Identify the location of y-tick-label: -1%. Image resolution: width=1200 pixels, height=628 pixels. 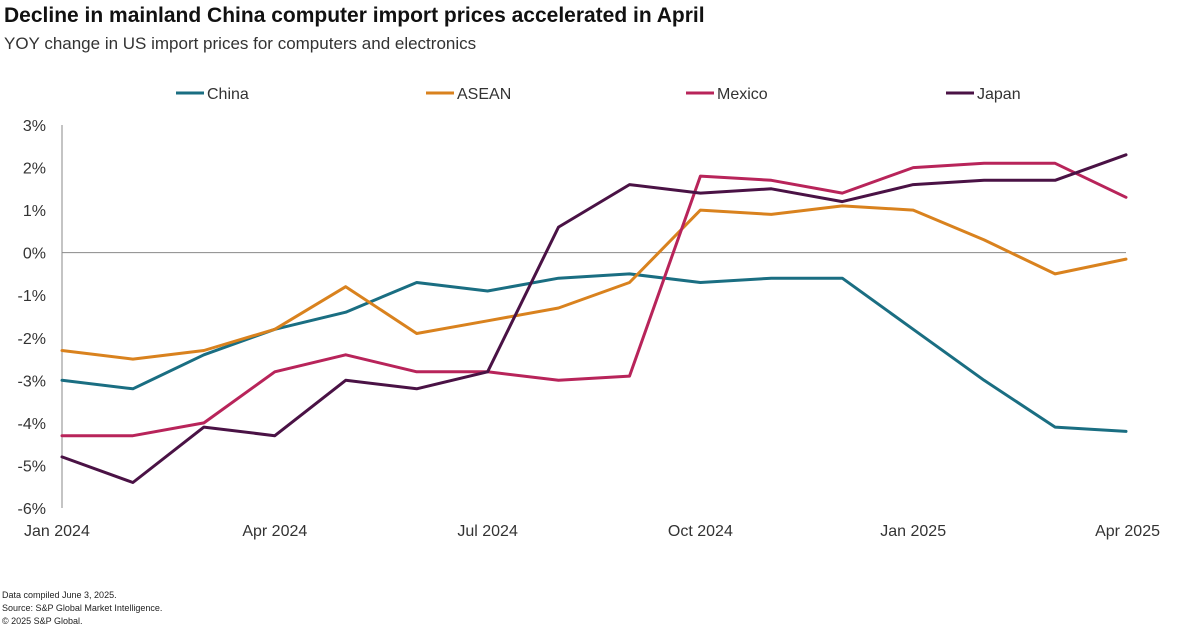
(32, 296).